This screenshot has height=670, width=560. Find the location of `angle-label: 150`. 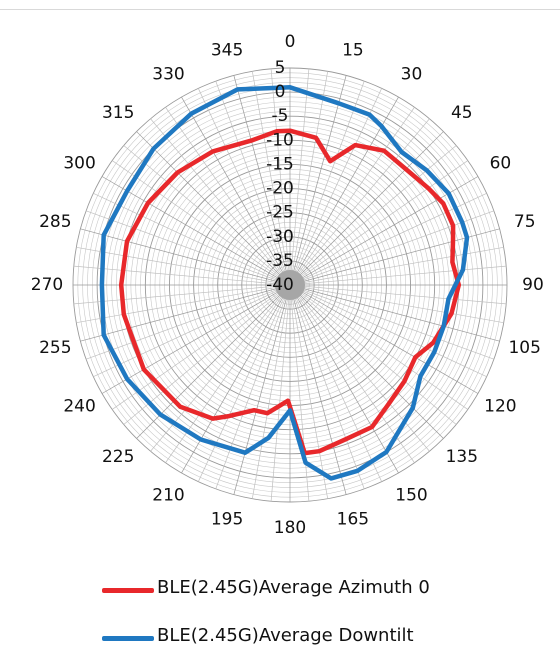

angle-label: 150 is located at coordinates (411, 495).